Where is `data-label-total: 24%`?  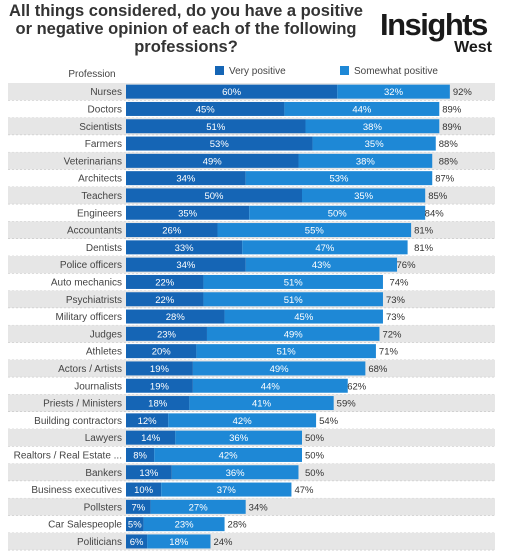 data-label-total: 24% is located at coordinates (223, 542).